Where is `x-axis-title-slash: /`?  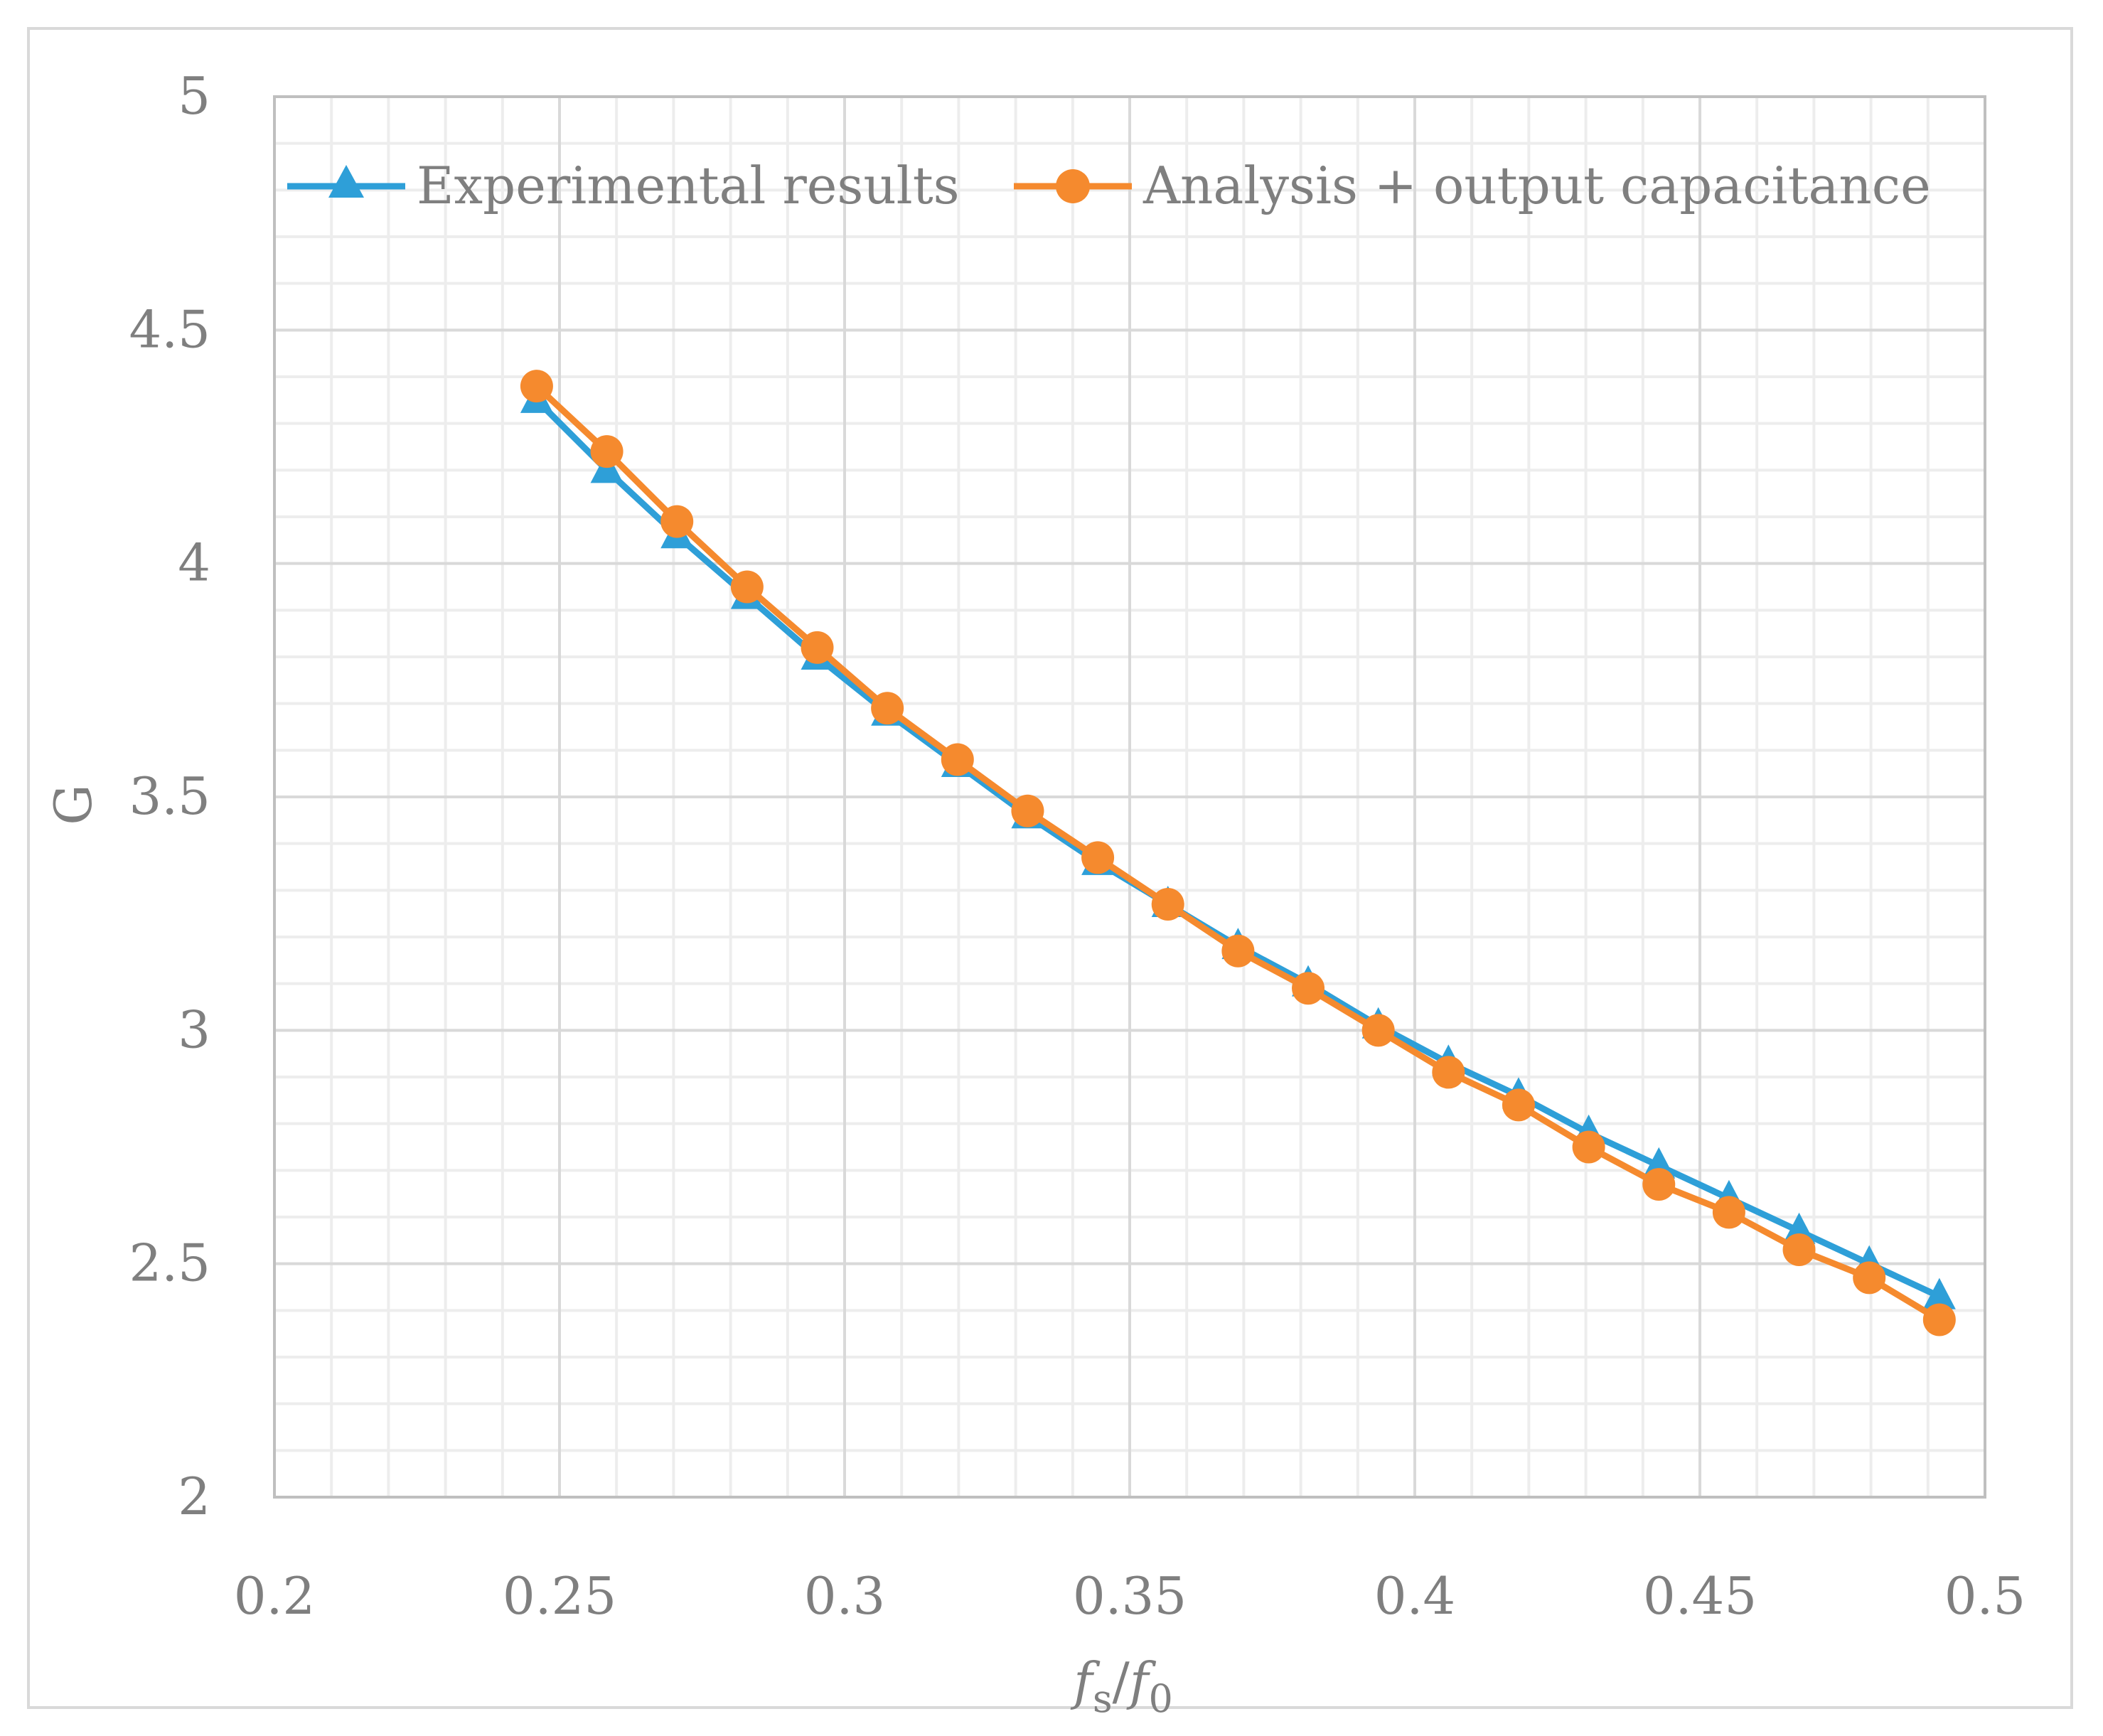 x-axis-title-slash: / is located at coordinates (1122, 1681).